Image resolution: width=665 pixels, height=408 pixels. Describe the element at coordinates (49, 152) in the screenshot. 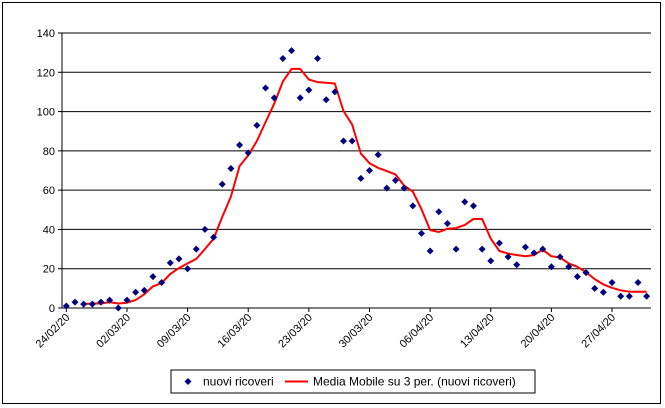

I see `y-tick-label: 80` at that location.